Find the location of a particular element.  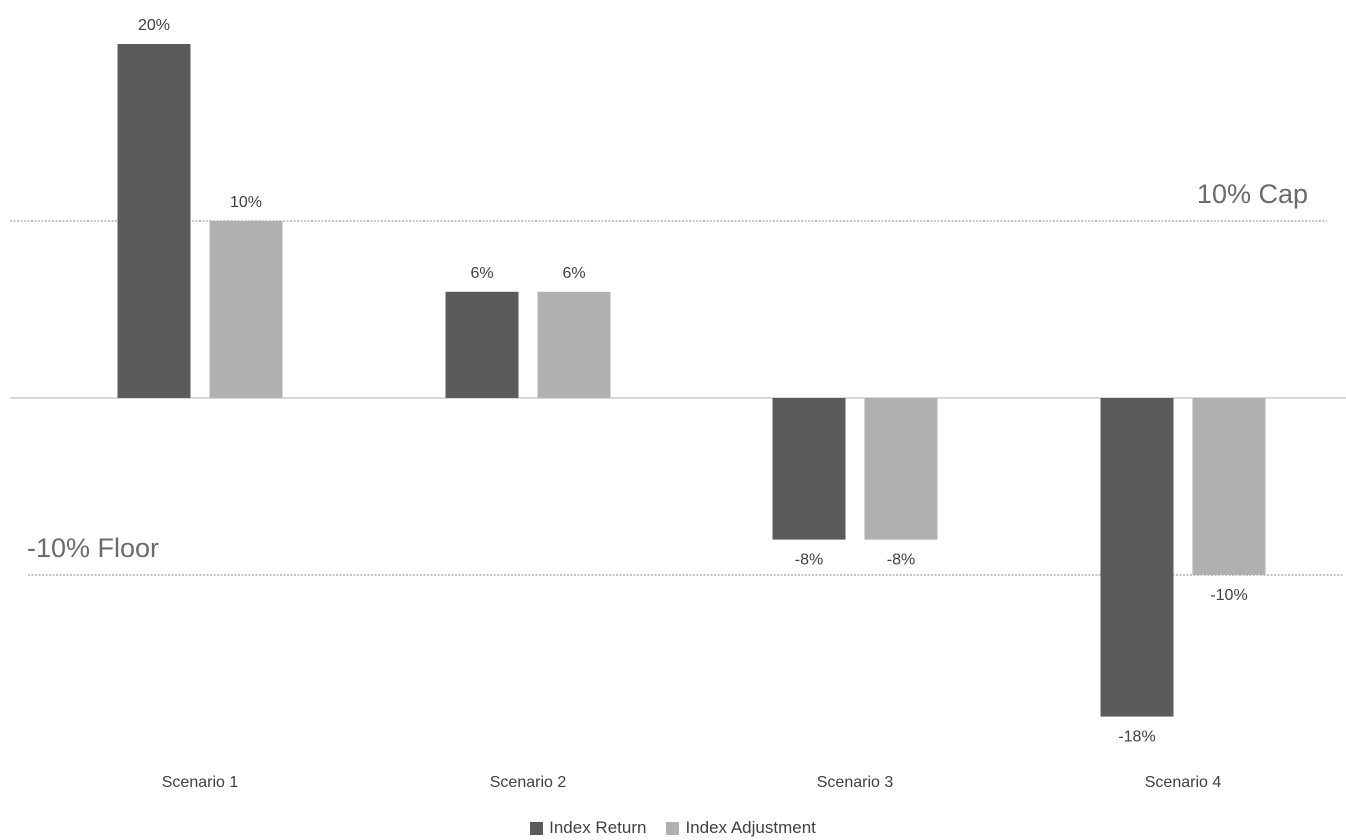

data-label-index-return-4: -18% is located at coordinates (1136, 737).